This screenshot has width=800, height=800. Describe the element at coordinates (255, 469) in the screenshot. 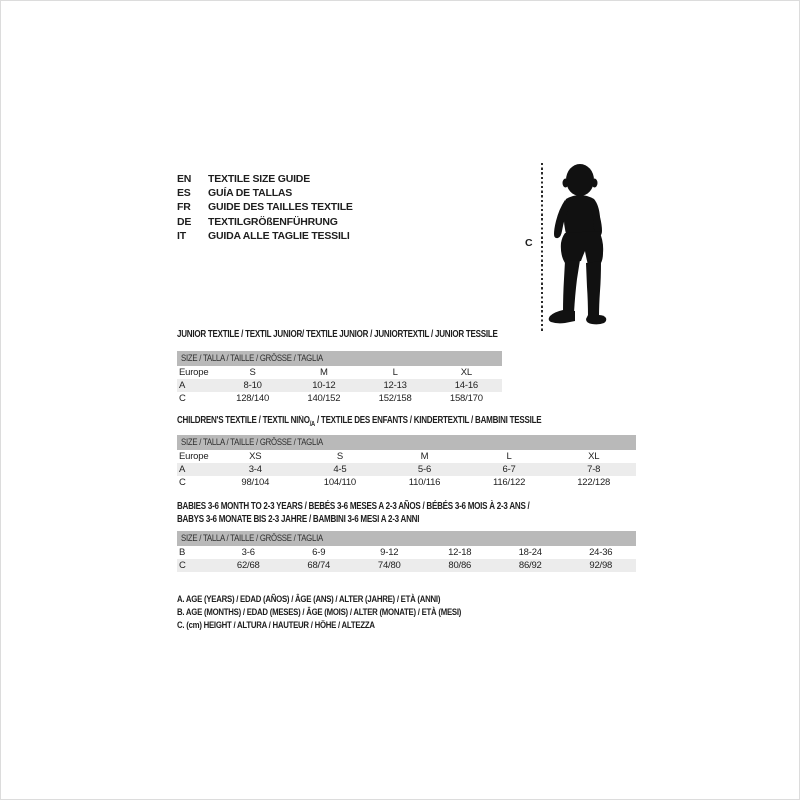

I see `age-cell: 3-4` at that location.